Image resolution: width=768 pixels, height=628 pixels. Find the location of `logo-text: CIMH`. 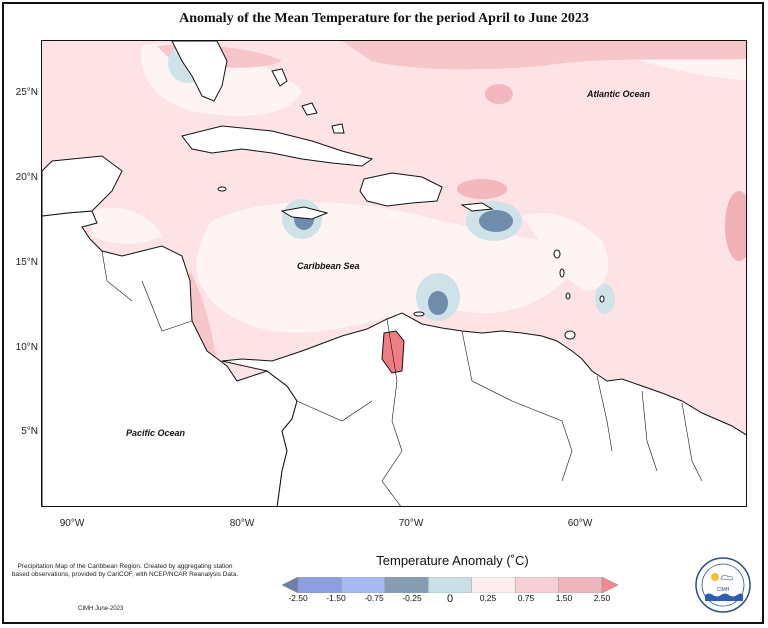

logo-text: CIMH is located at coordinates (723, 590).